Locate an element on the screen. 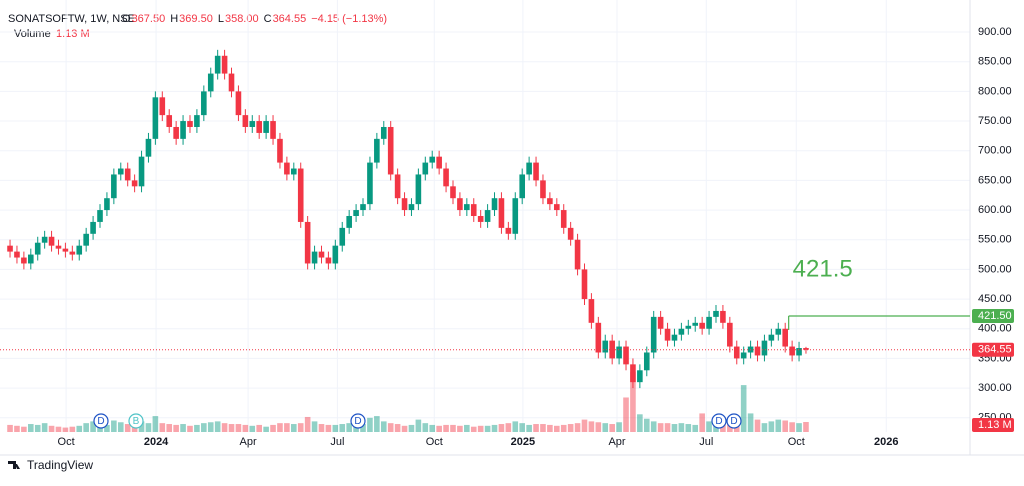  y-tick-label: 700.00 is located at coordinates (995, 151).